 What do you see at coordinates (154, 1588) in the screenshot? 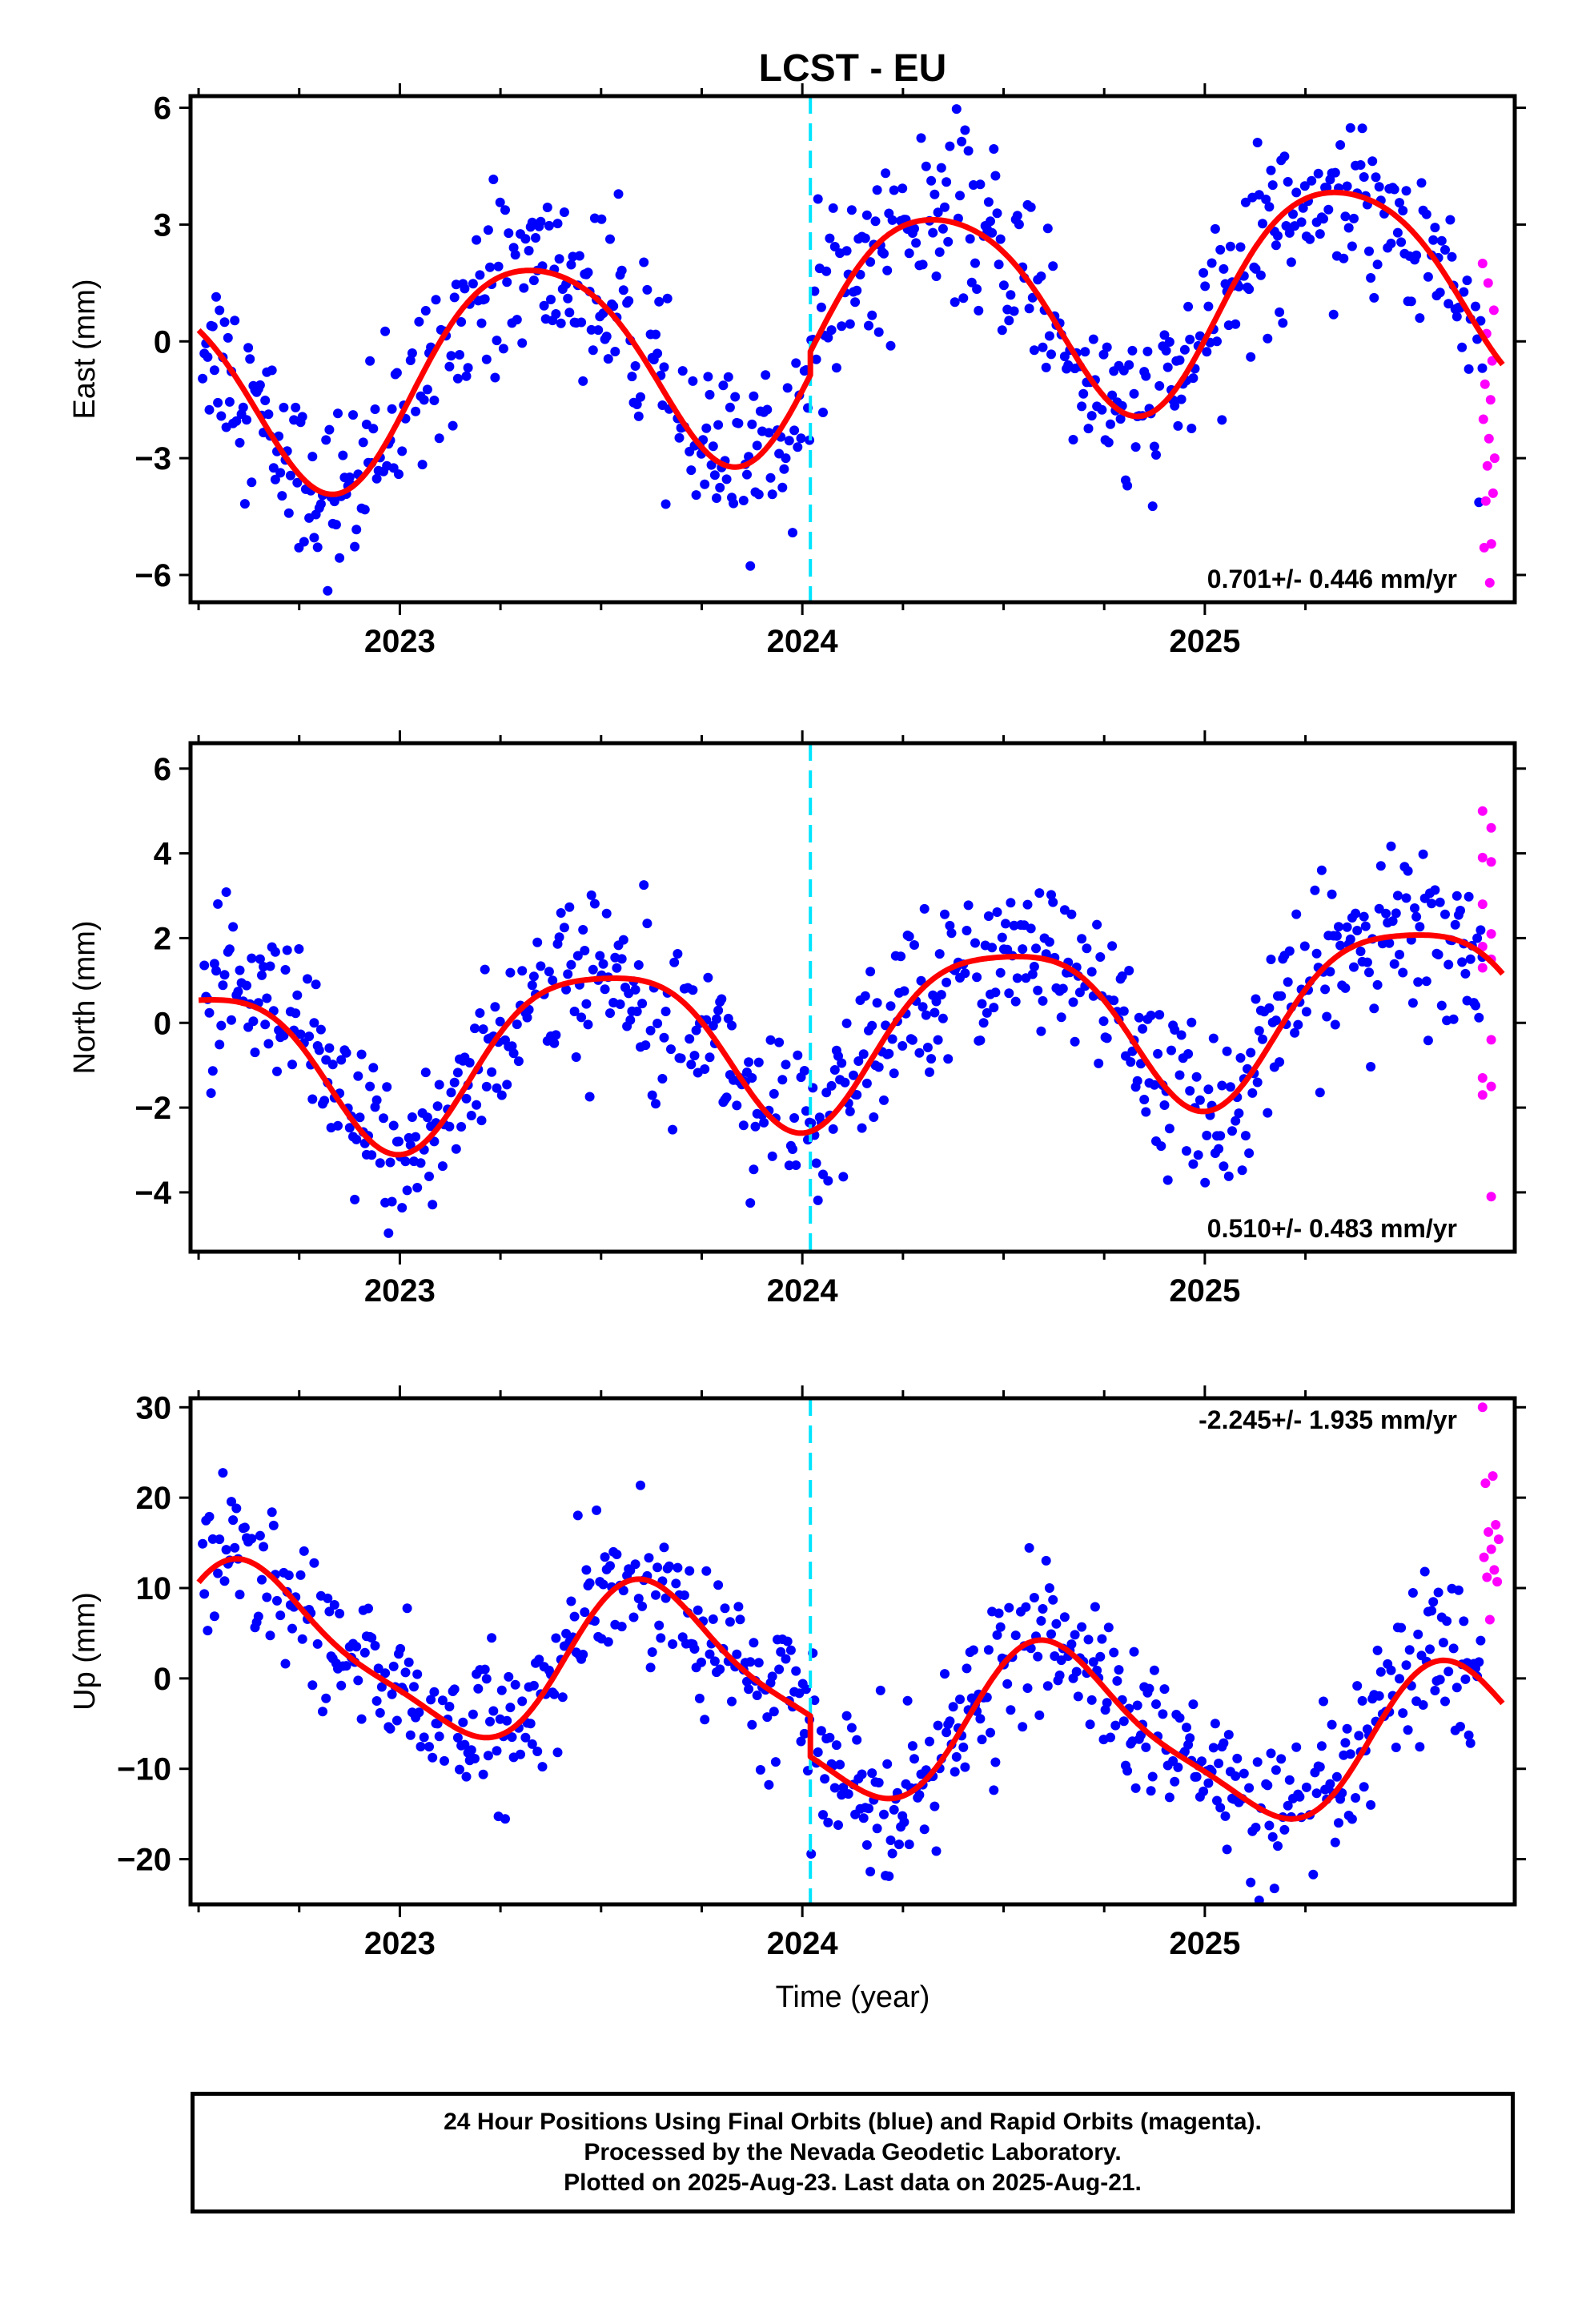
I see `y-tick-label: 10` at bounding box center [154, 1588].